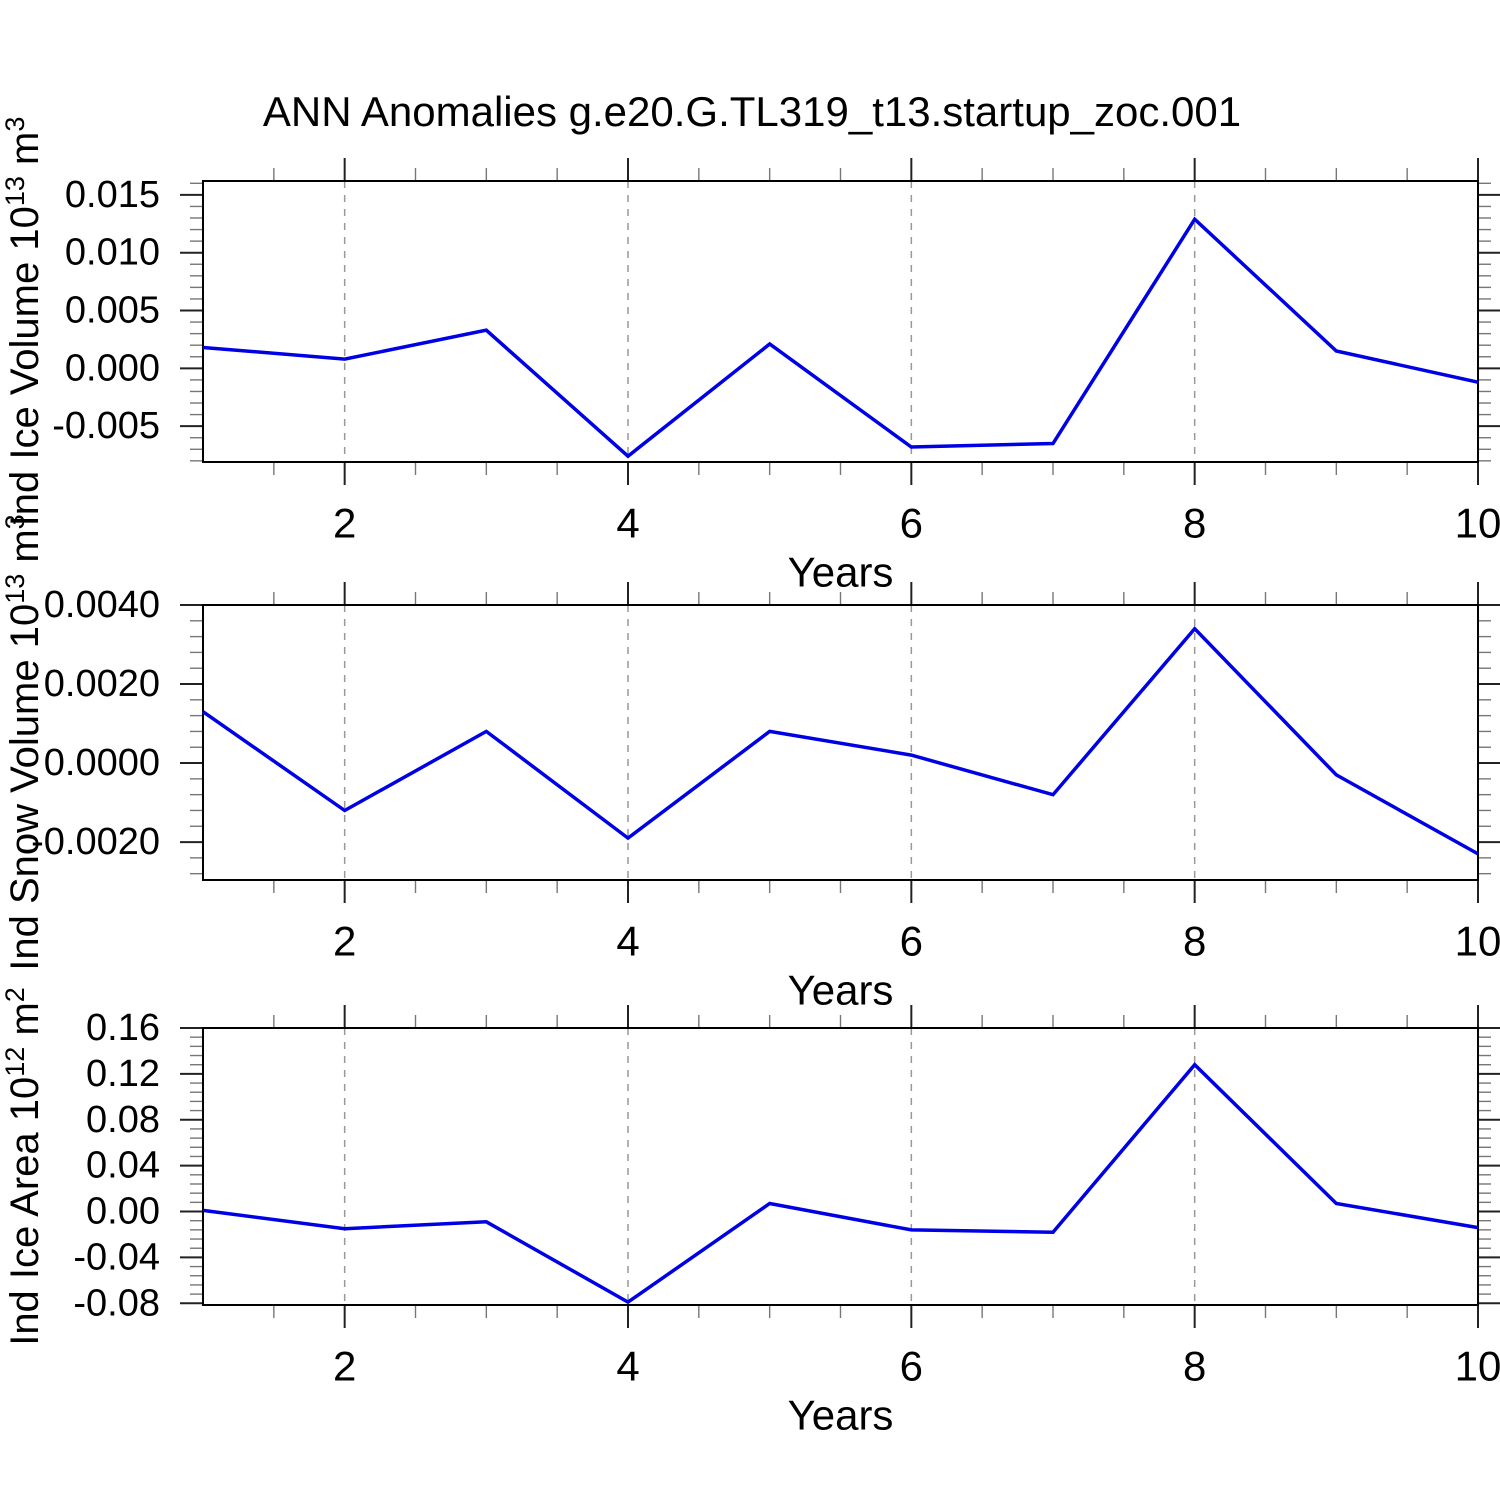 This screenshot has width=1500, height=1500. Describe the element at coordinates (112, 368) in the screenshot. I see `y-tick-label: 0.000` at that location.